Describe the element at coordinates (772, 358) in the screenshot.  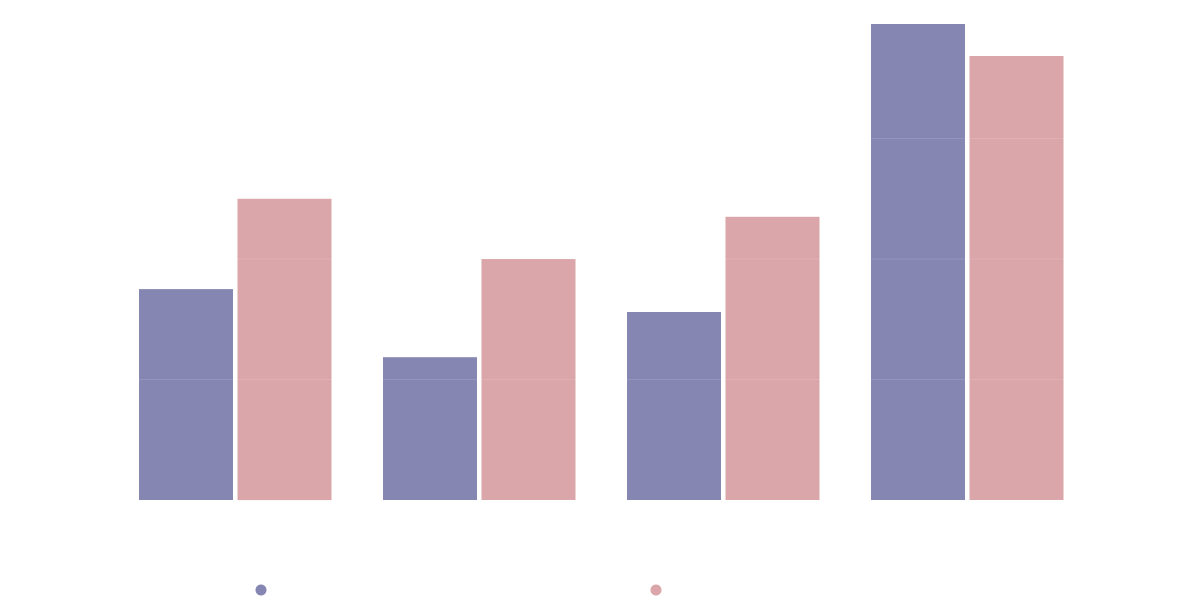
I see `bar-s2-c3` at that location.